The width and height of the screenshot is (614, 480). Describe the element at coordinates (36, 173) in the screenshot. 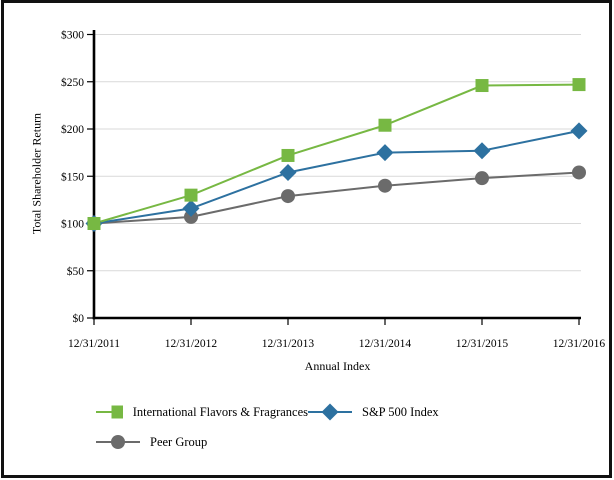

I see `y-axis-title: Total Shareholder Return` at that location.